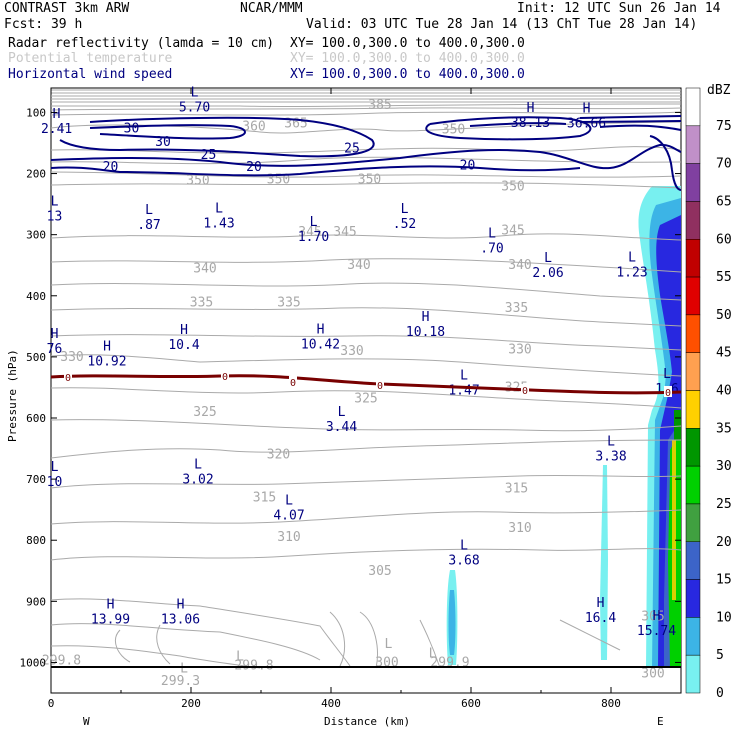 This screenshot has width=740, height=740. I want to click on wind-contour-30b, so click(518, 124).